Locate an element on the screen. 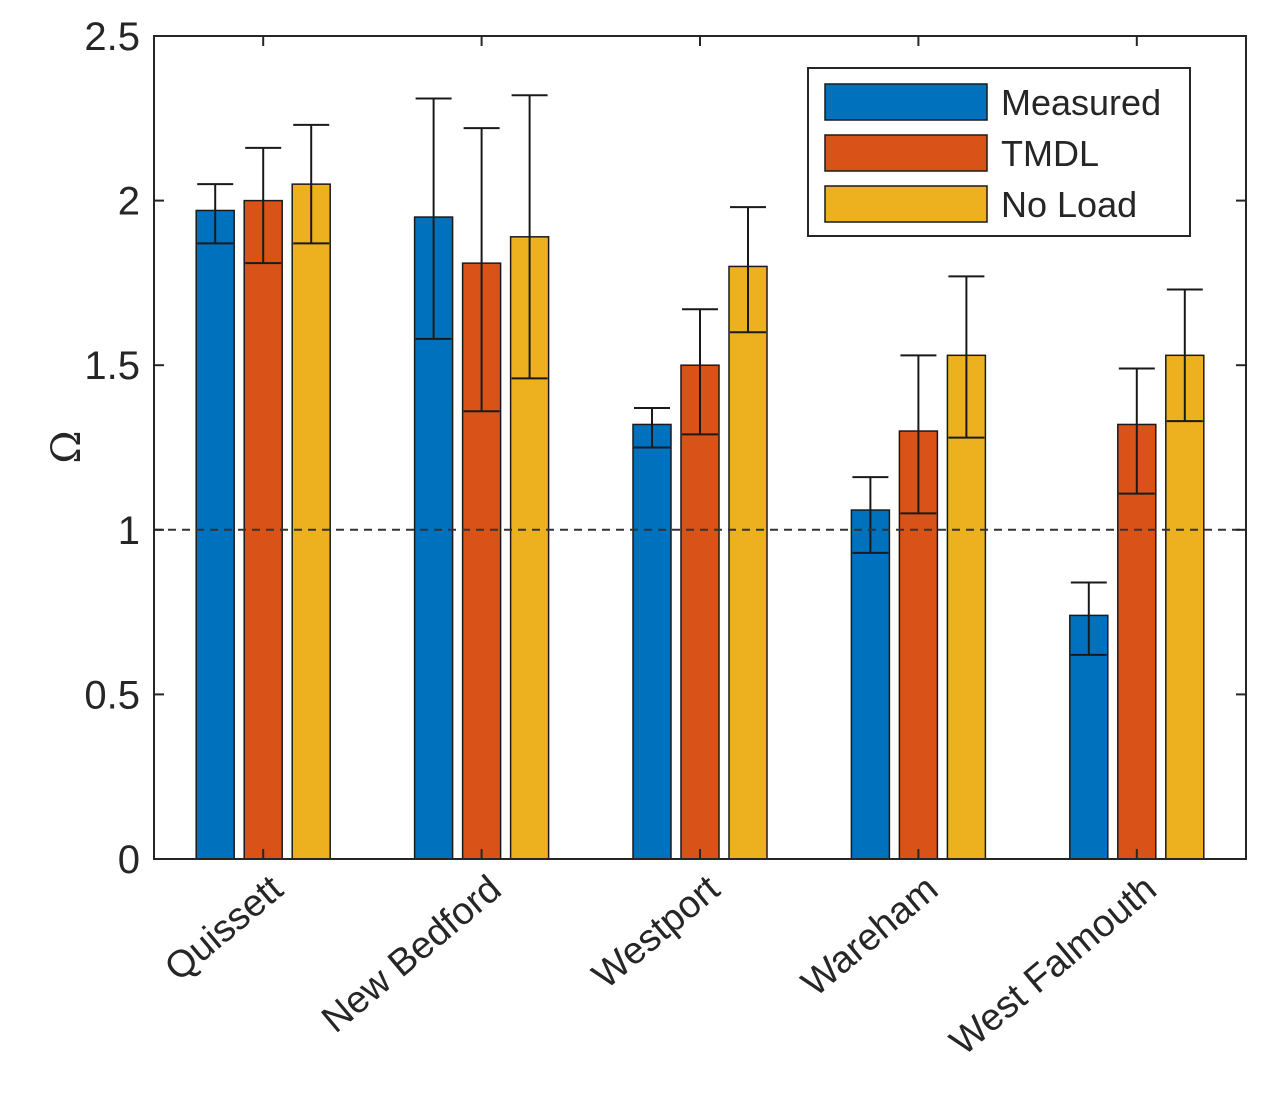 Image resolution: width=1275 pixels, height=1098 pixels. bar-quissett-measured is located at coordinates (215, 534).